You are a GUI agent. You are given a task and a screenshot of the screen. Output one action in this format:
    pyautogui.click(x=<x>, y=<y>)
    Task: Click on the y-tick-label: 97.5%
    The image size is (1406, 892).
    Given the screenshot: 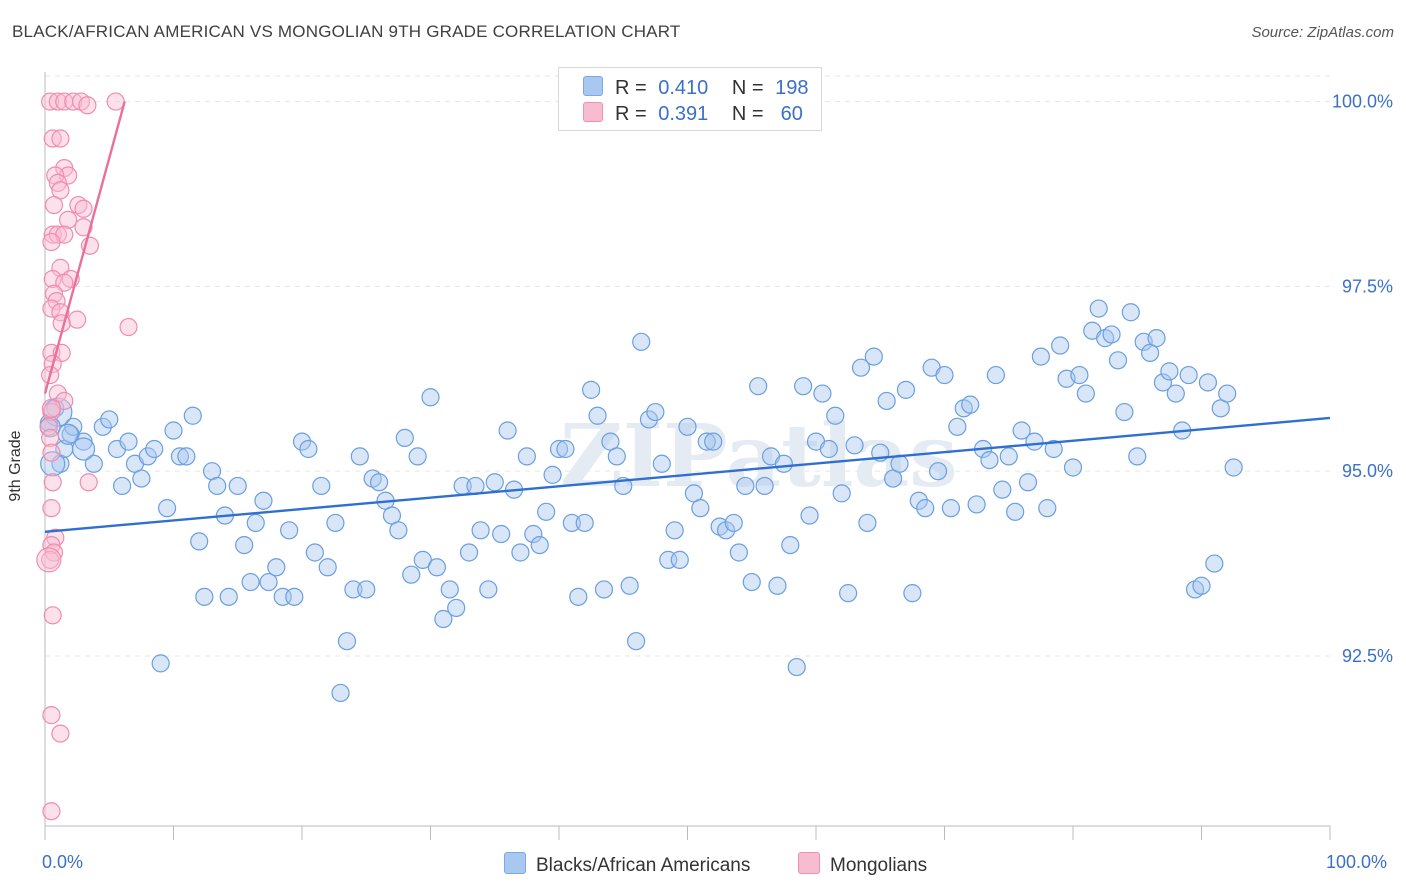 What is the action you would take?
    pyautogui.click(x=1367, y=286)
    